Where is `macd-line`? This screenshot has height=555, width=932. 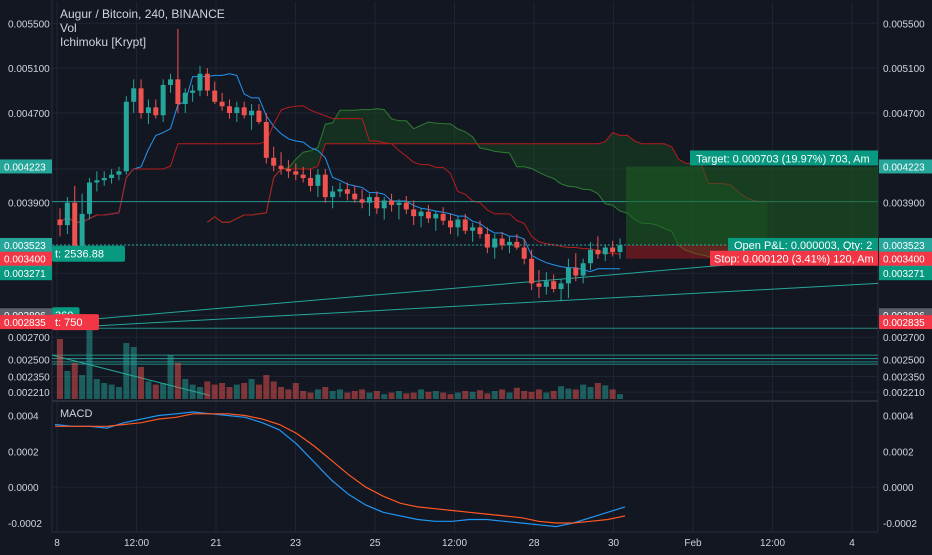 macd-line is located at coordinates (340, 469).